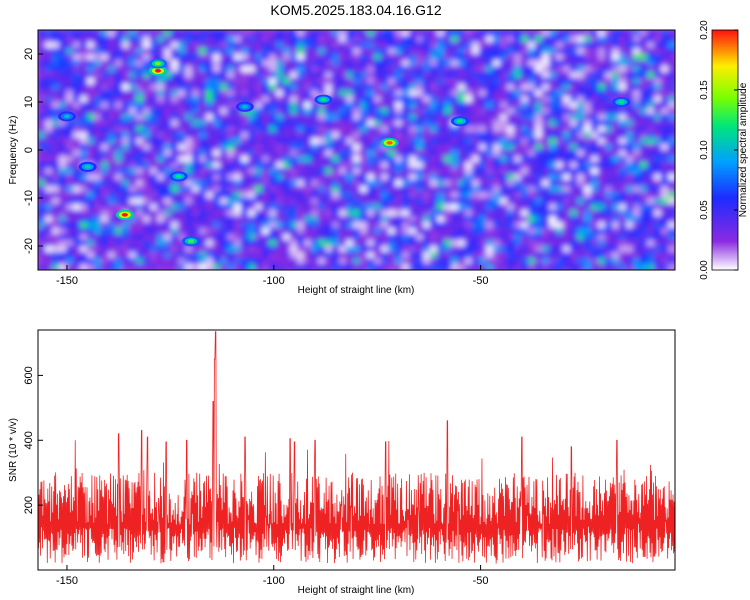 The image size is (750, 600). I want to click on heatmap-y-tick-label: -10, so click(29, 198).